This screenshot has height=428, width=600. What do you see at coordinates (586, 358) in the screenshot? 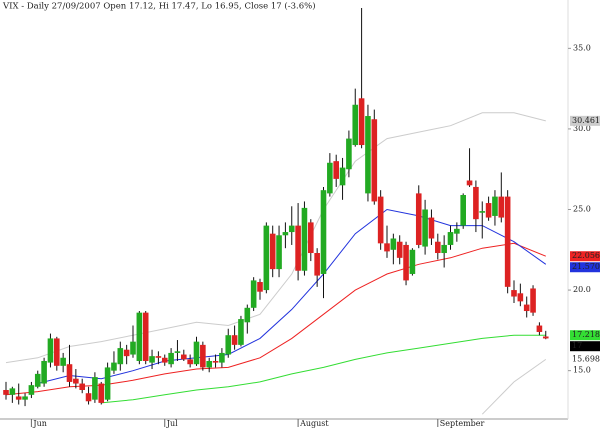
I see `value-label: 15.698` at bounding box center [586, 358].